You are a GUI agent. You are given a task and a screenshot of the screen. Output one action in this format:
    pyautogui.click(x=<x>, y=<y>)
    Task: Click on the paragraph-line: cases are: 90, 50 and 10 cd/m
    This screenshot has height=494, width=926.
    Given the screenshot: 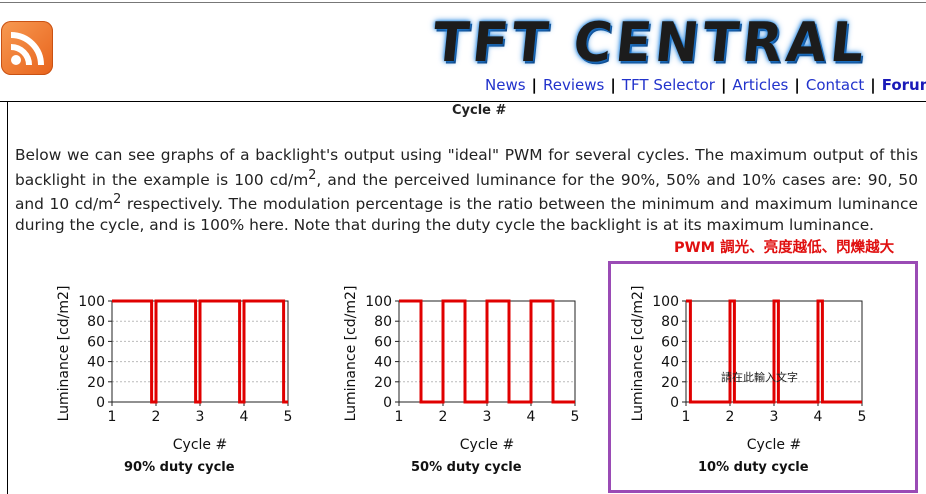 What is the action you would take?
    pyautogui.click(x=466, y=192)
    